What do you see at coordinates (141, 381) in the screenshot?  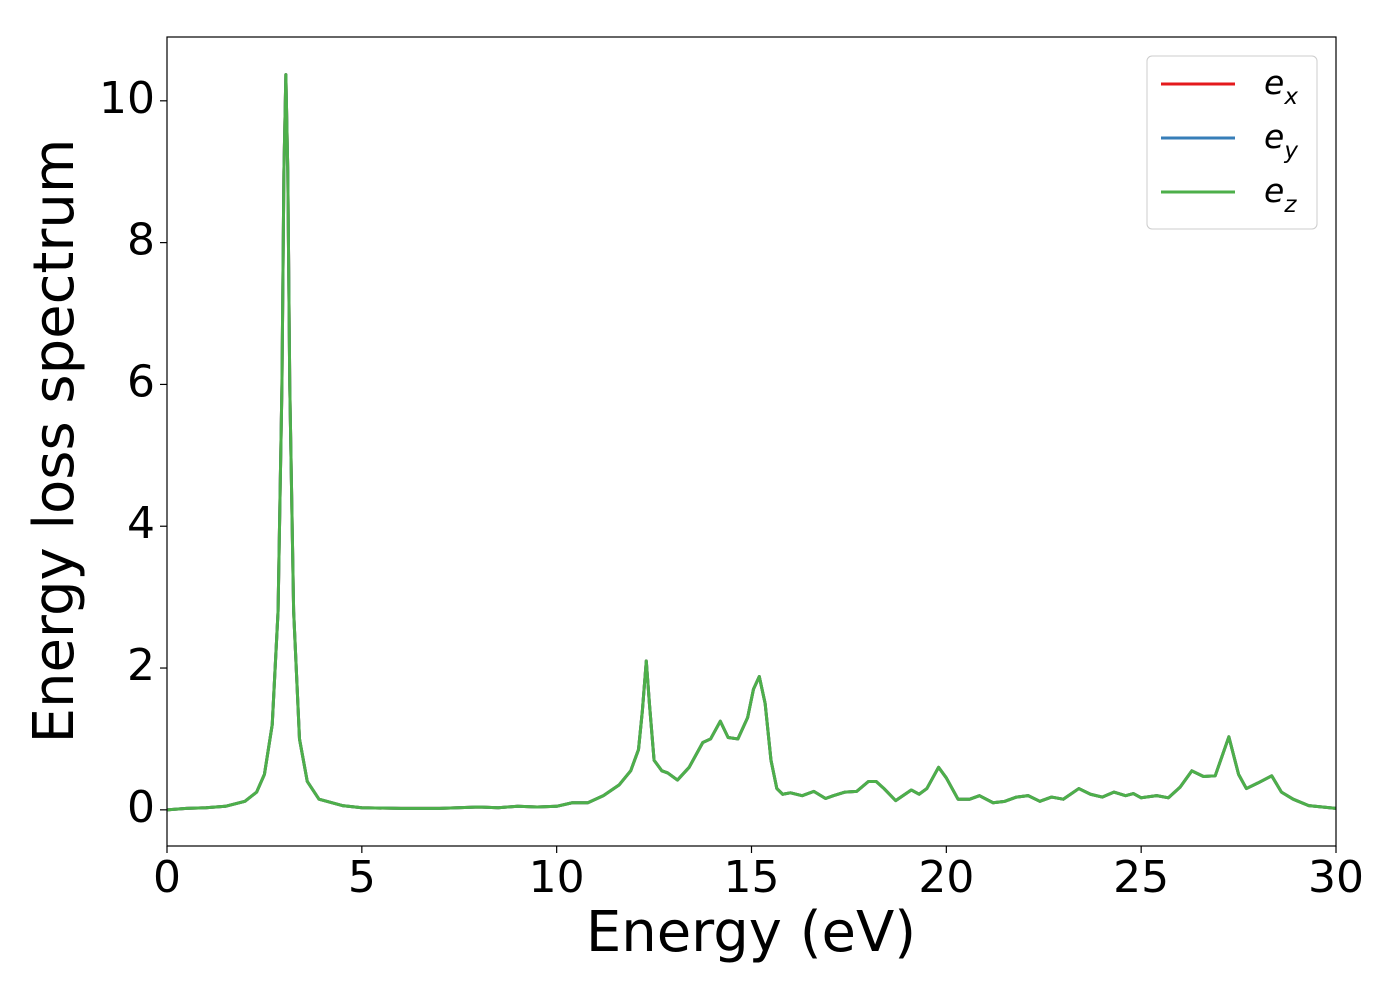 I see `y-tick-label: 6` at bounding box center [141, 381].